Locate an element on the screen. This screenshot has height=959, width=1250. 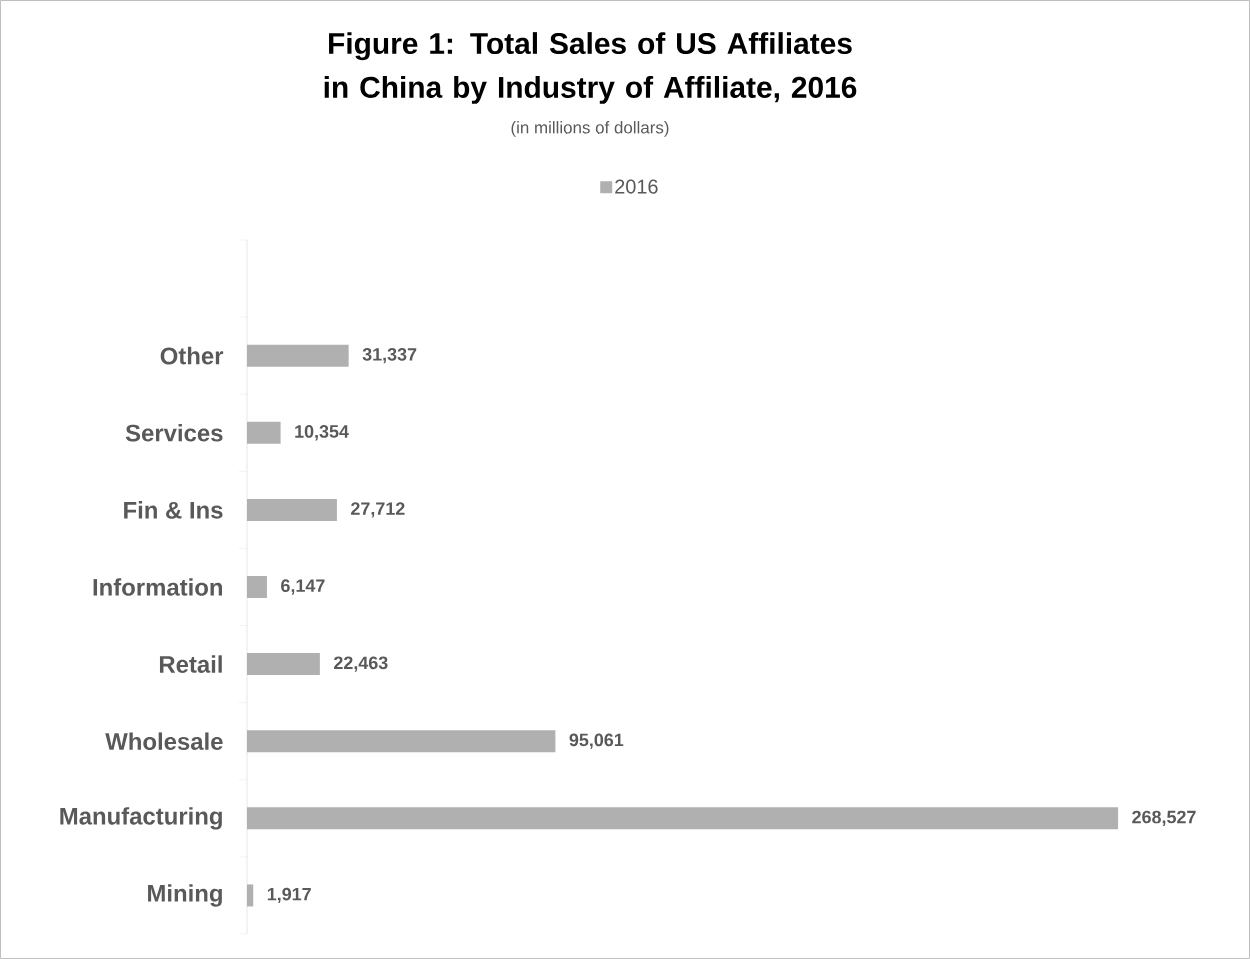
data-label: 22,463 is located at coordinates (361, 664).